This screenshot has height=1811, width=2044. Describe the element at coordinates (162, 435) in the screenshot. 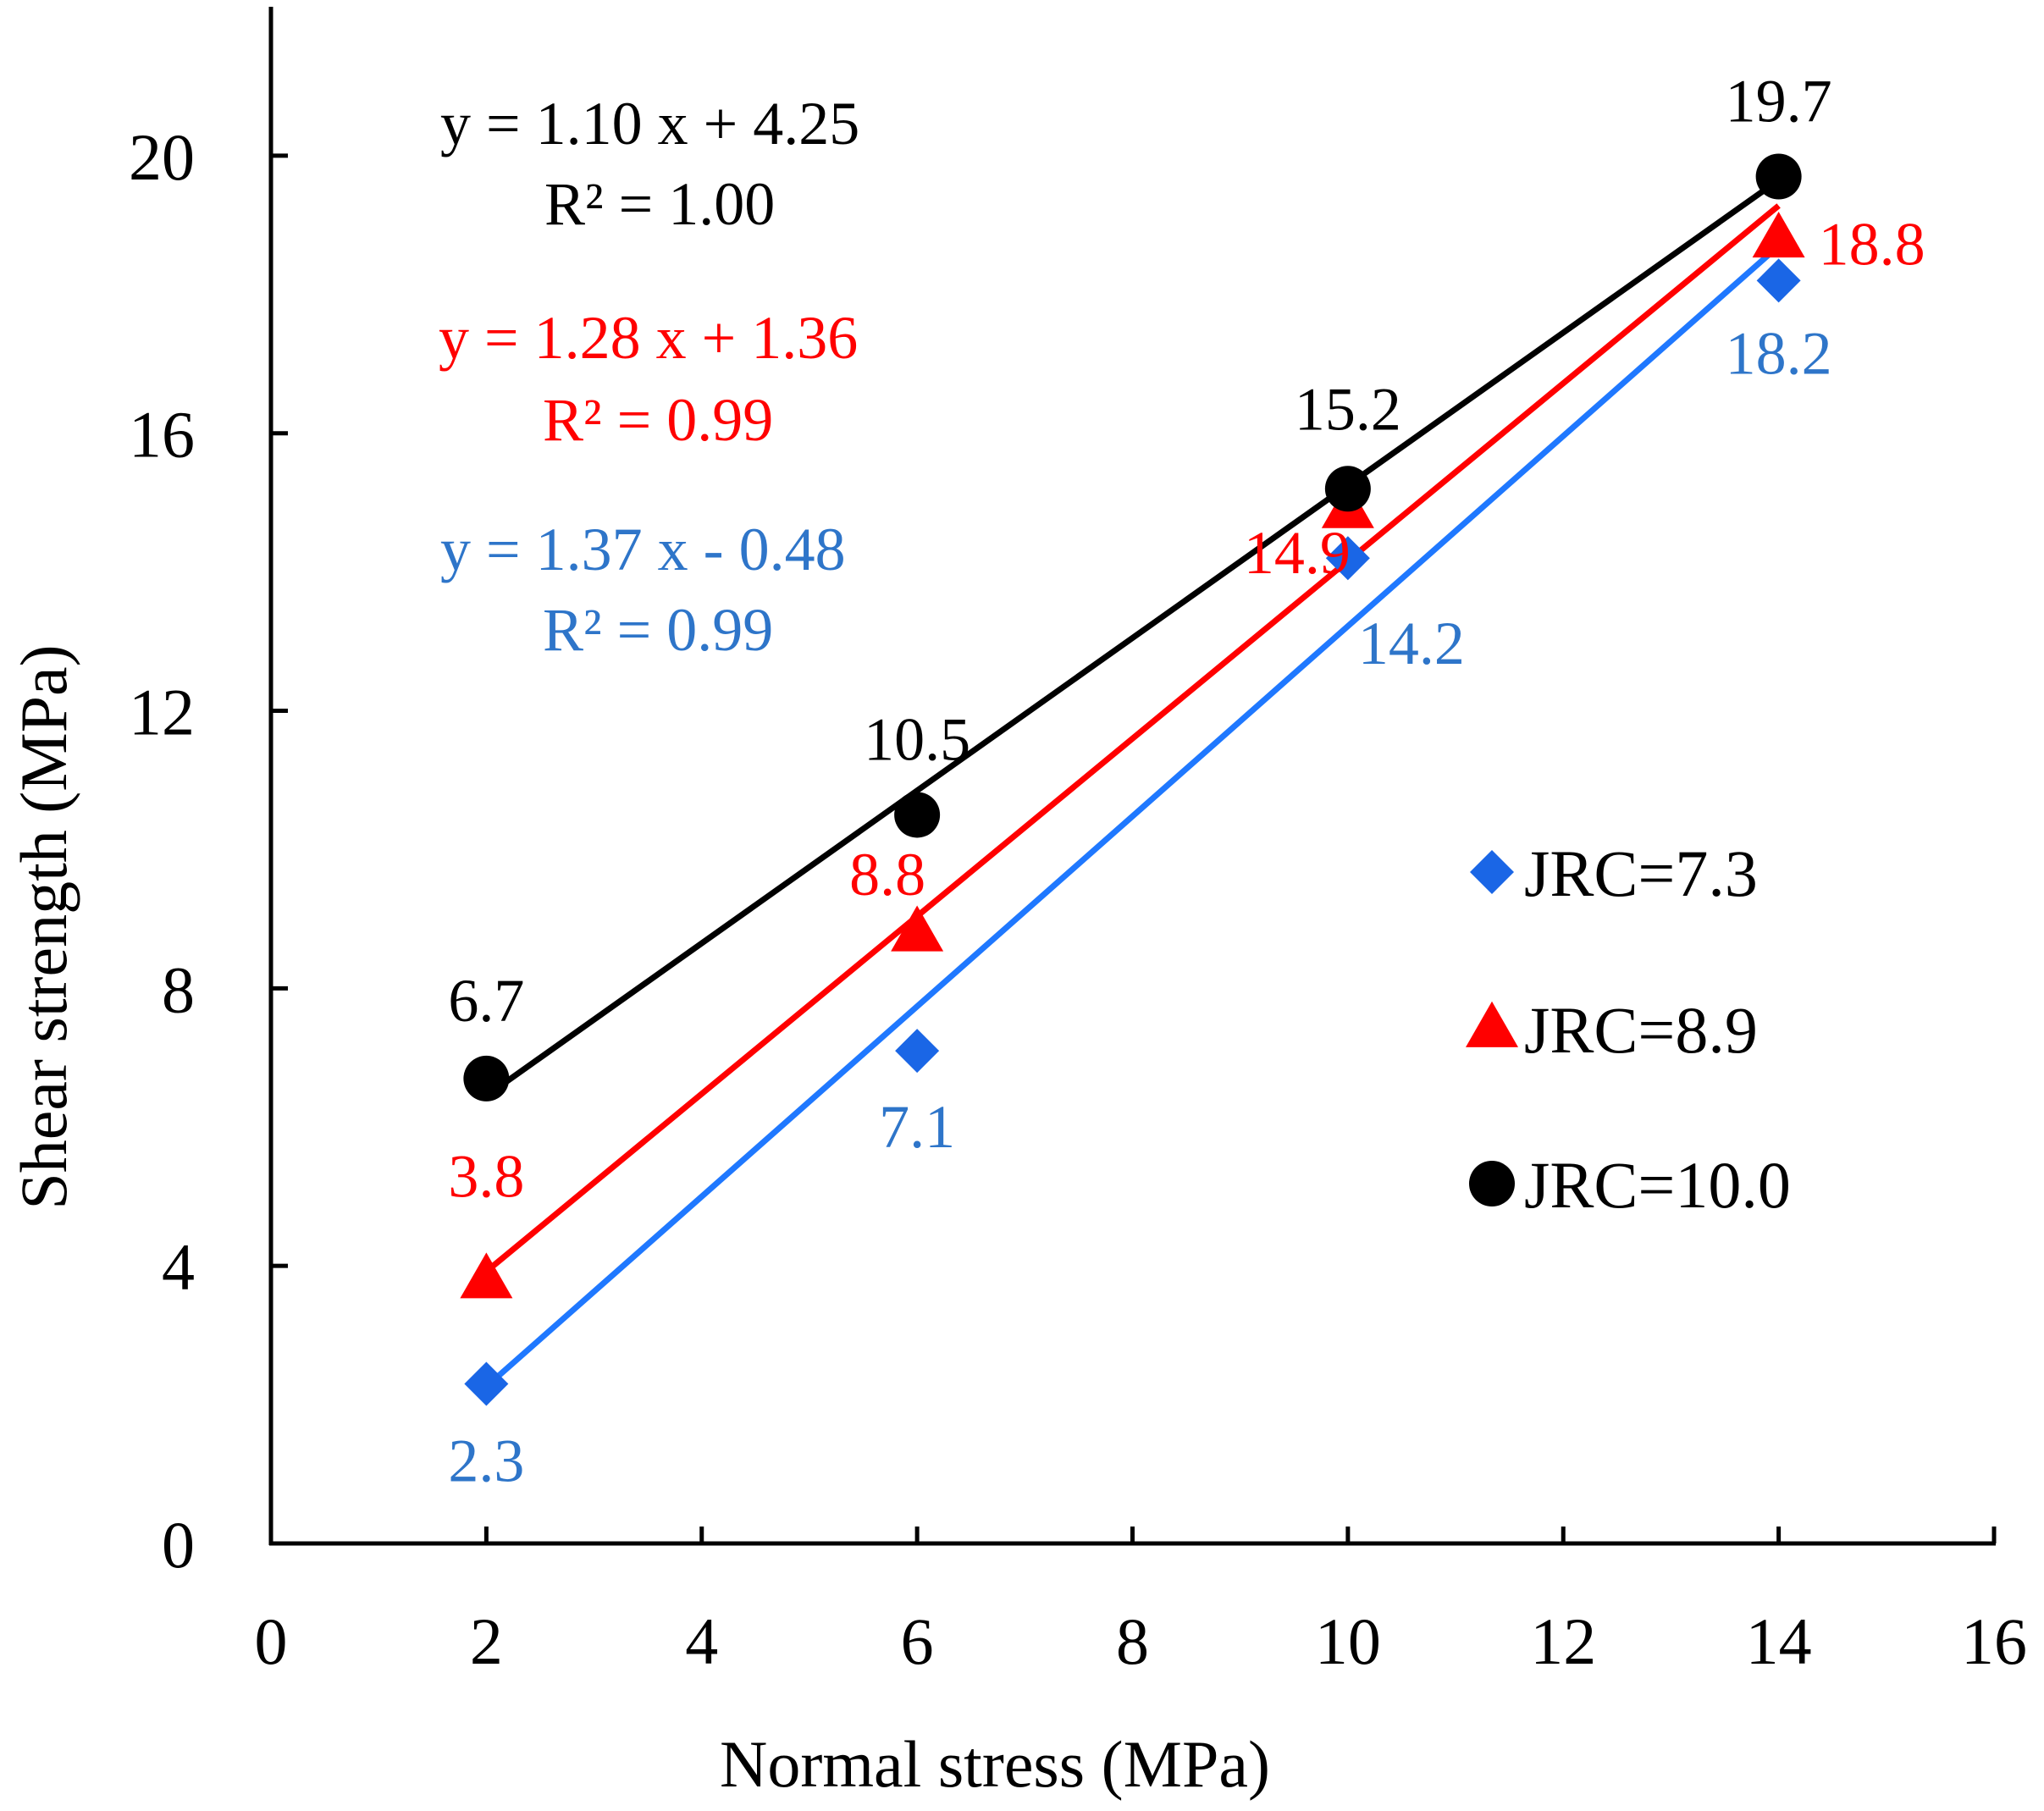

I see `y-tick-label-4: 16` at that location.